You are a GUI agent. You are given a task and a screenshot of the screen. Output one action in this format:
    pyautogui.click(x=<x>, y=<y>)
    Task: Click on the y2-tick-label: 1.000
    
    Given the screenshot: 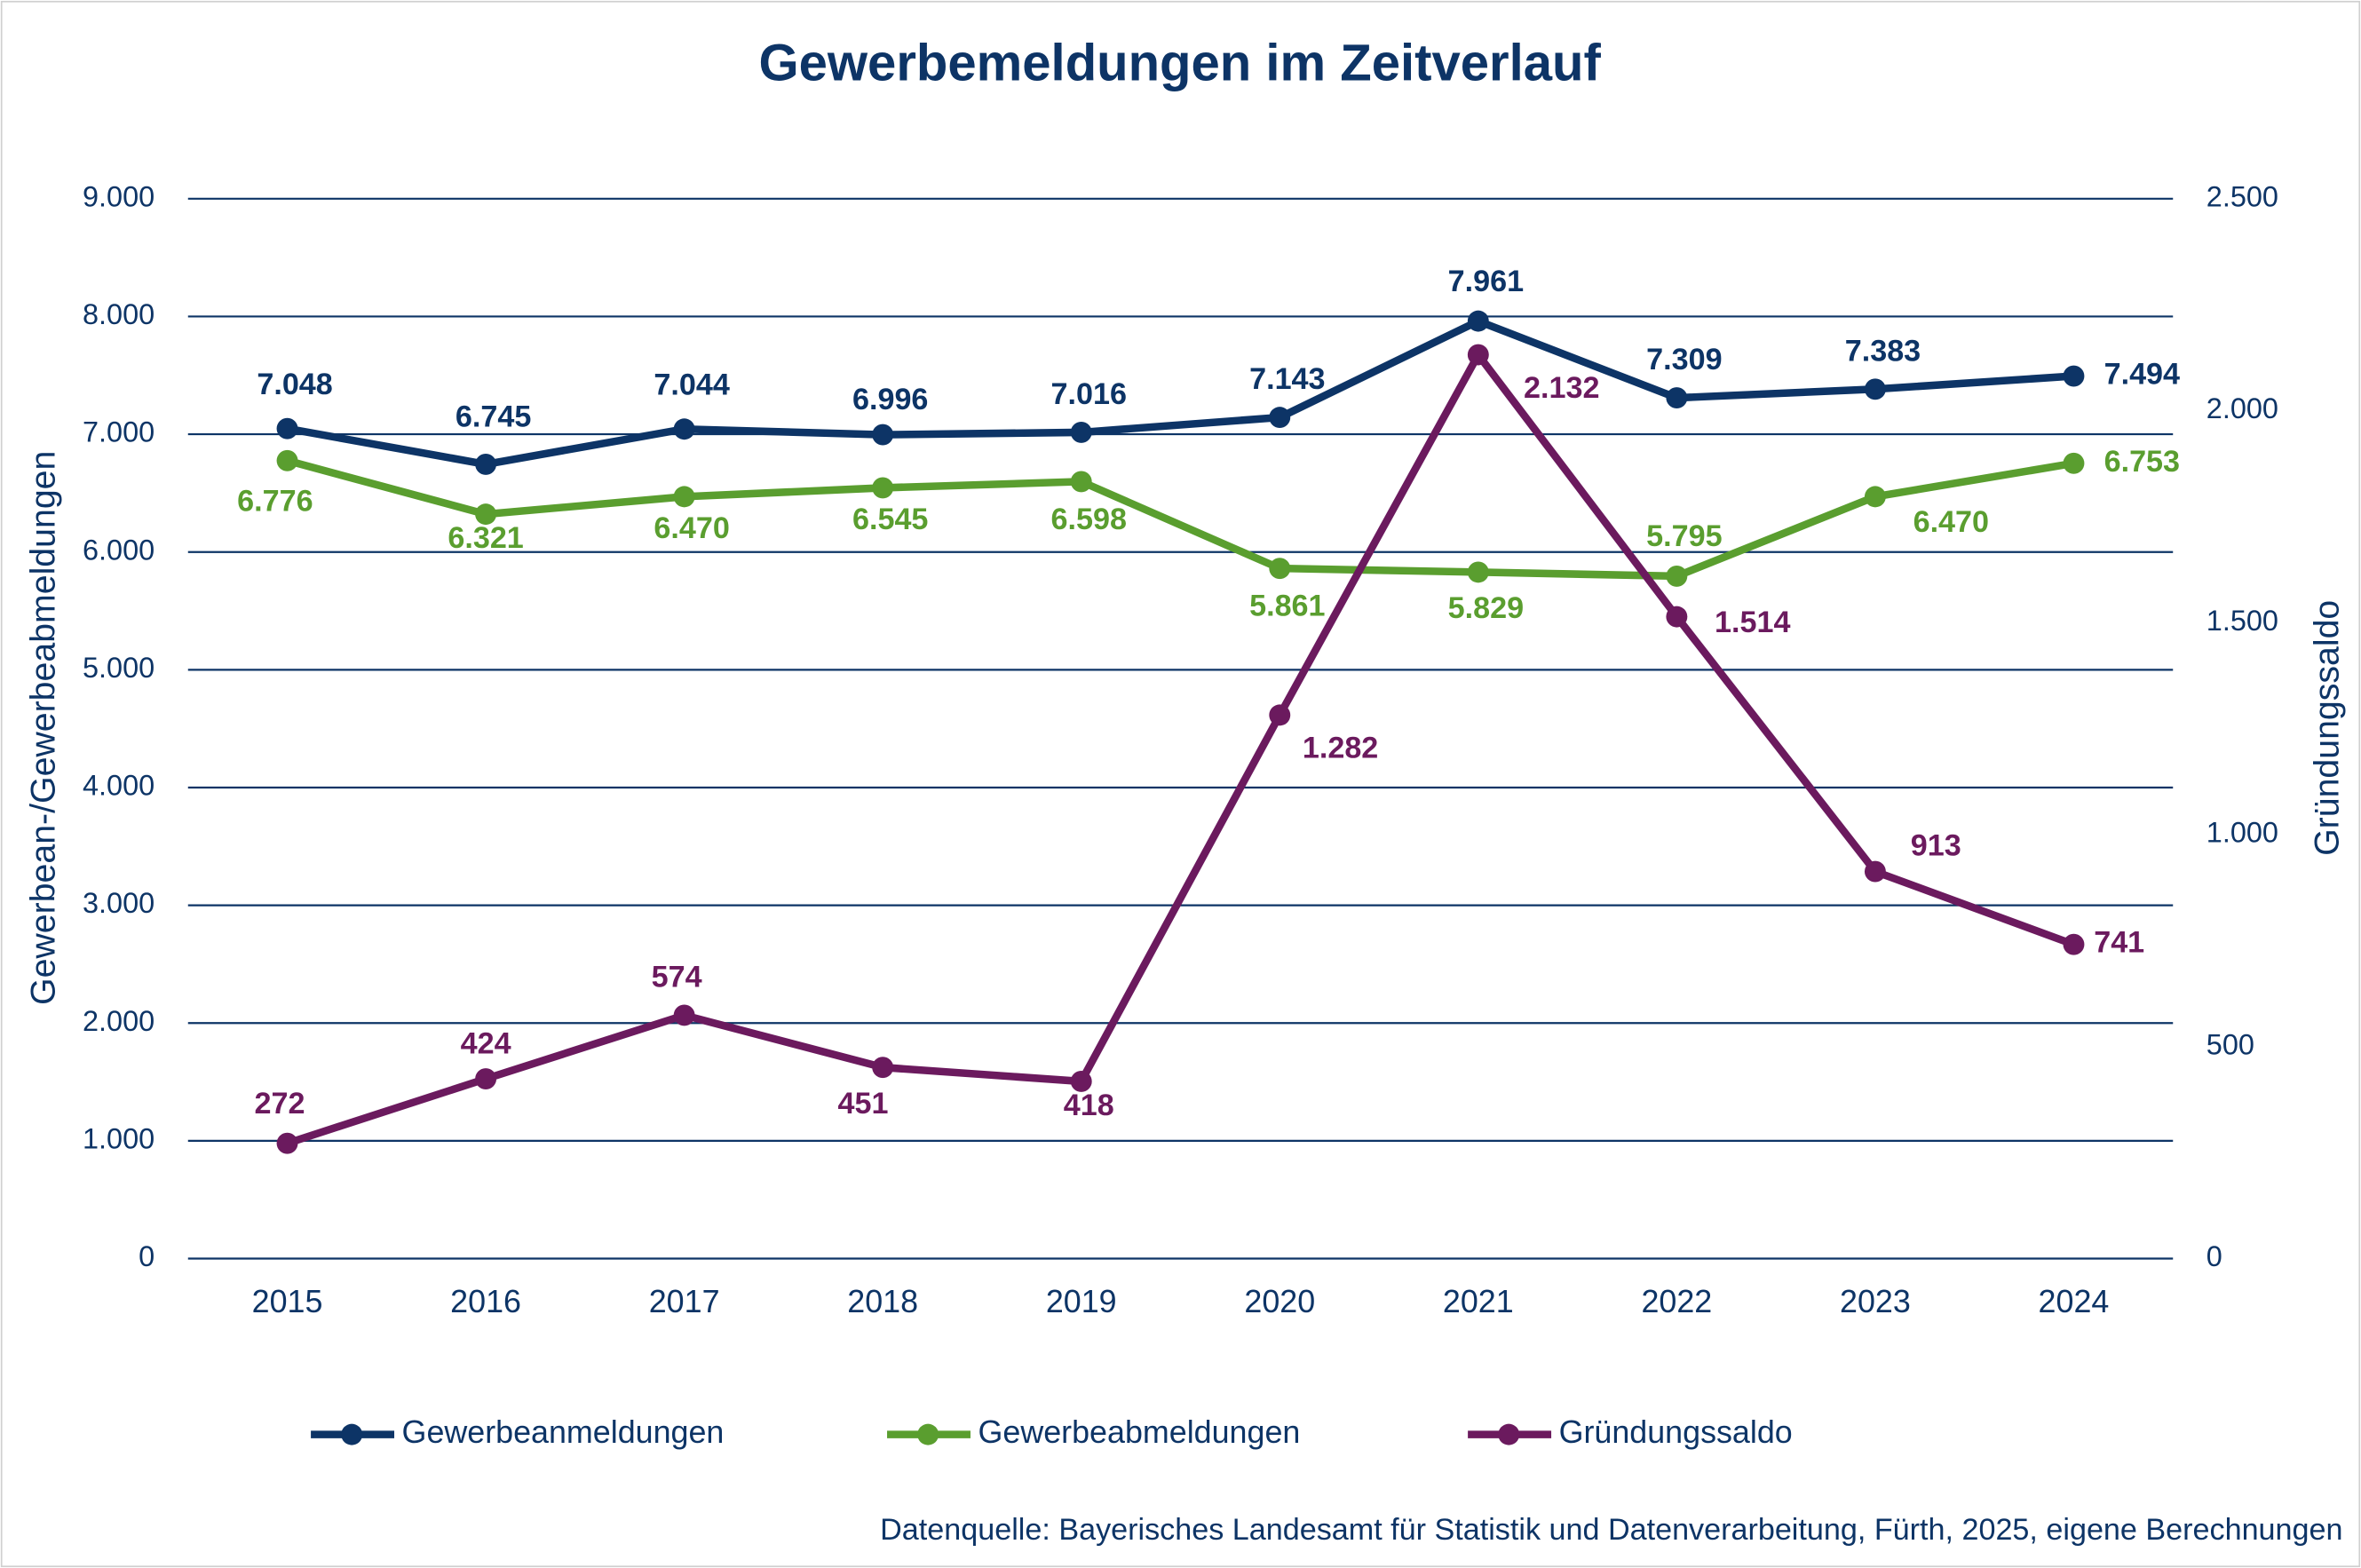 What is the action you would take?
    pyautogui.click(x=2242, y=833)
    